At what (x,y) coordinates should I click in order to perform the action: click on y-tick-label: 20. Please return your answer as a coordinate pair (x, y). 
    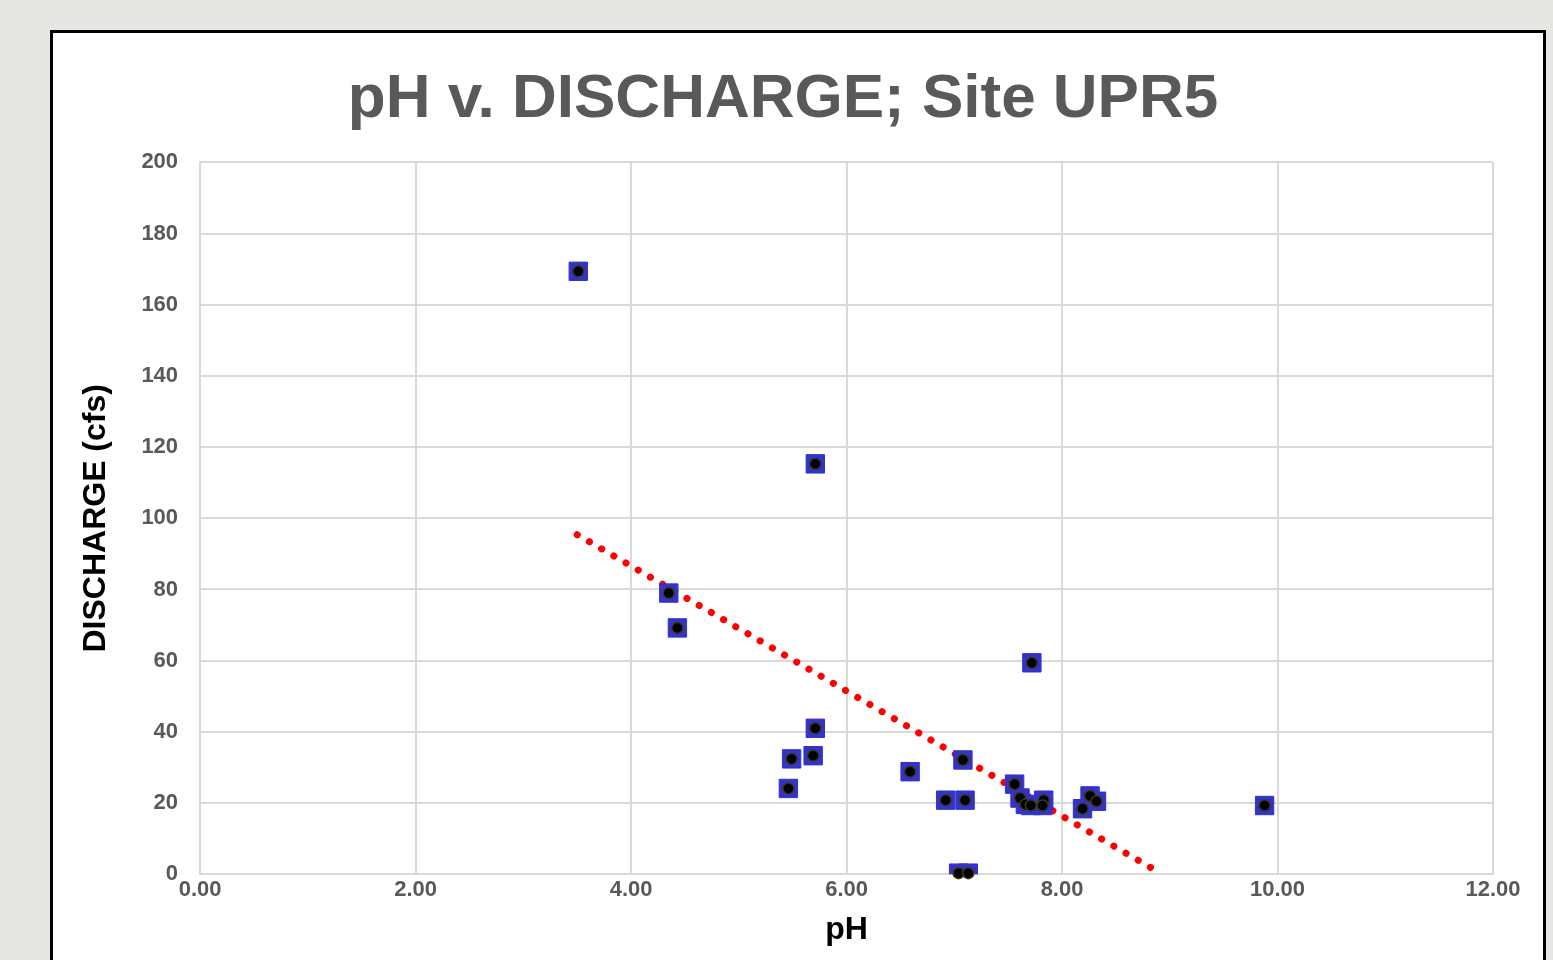
    Looking at the image, I should click on (166, 802).